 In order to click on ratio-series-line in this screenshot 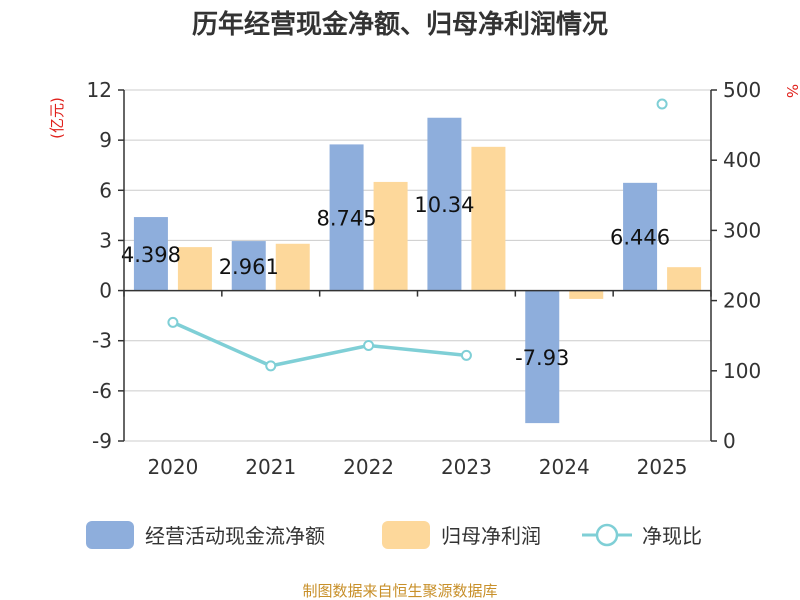, I will do `click(319, 344)`.